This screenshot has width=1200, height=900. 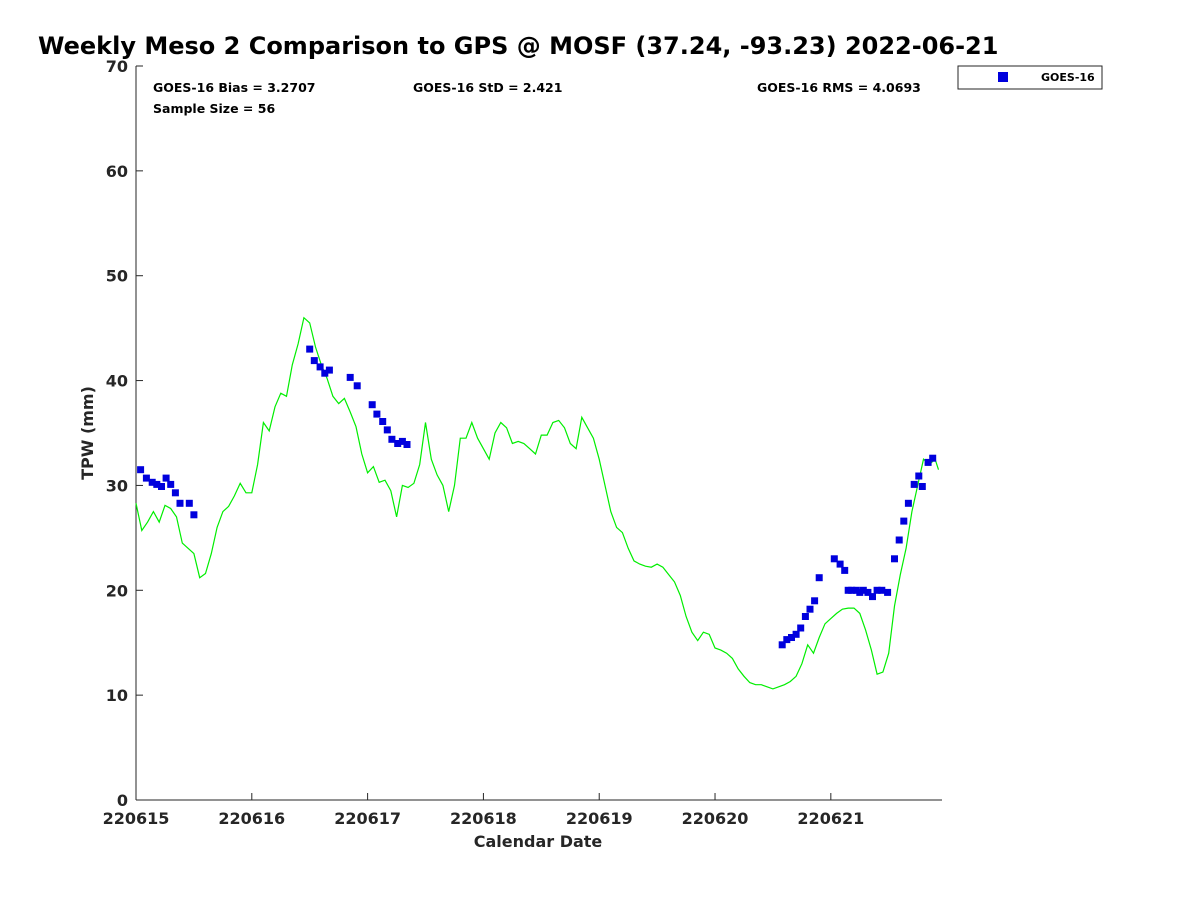 I want to click on y-tick-label: 20, so click(x=117, y=590).